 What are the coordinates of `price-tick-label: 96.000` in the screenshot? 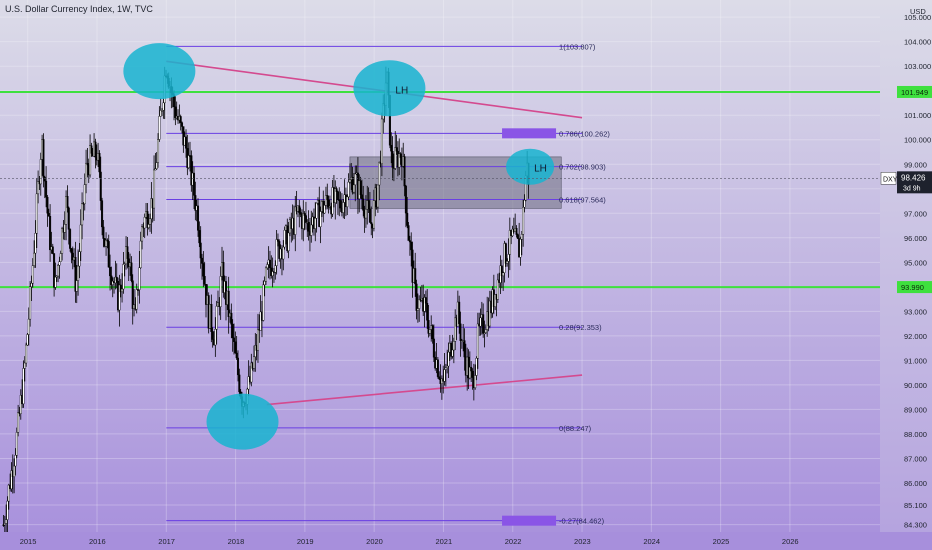 It's located at (915, 238).